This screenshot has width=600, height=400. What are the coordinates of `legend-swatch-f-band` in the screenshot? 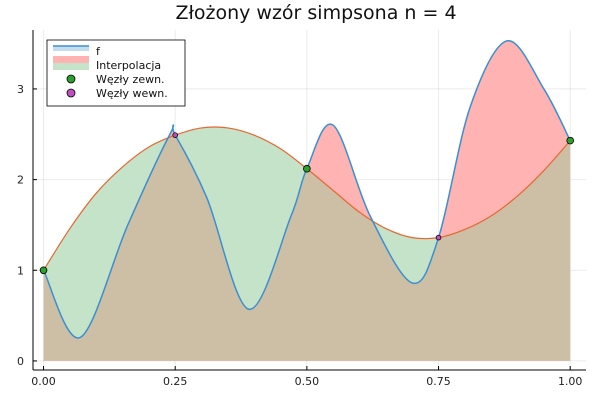 It's located at (71, 48).